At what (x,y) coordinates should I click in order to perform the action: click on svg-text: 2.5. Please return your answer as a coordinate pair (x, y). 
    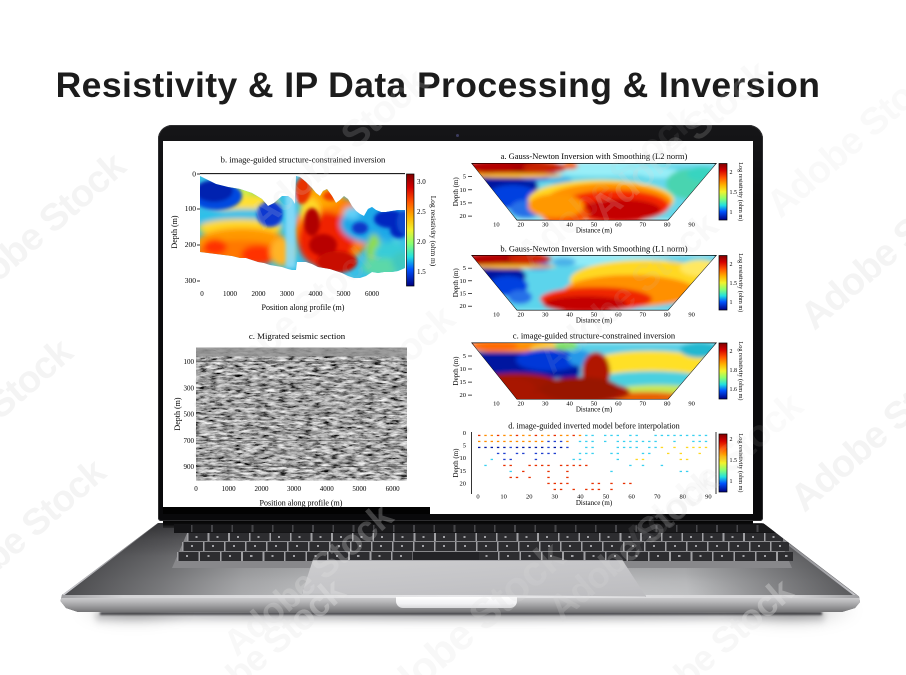
    Looking at the image, I should click on (421, 212).